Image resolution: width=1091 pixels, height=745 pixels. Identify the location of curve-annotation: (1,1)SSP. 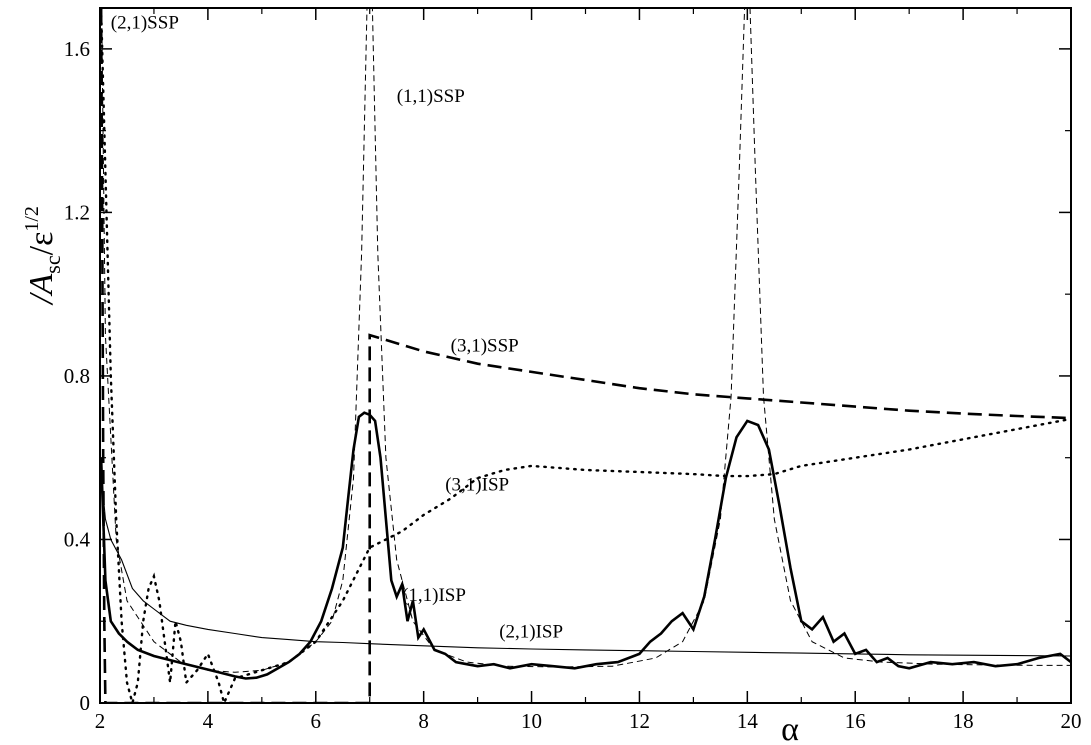
(431, 96).